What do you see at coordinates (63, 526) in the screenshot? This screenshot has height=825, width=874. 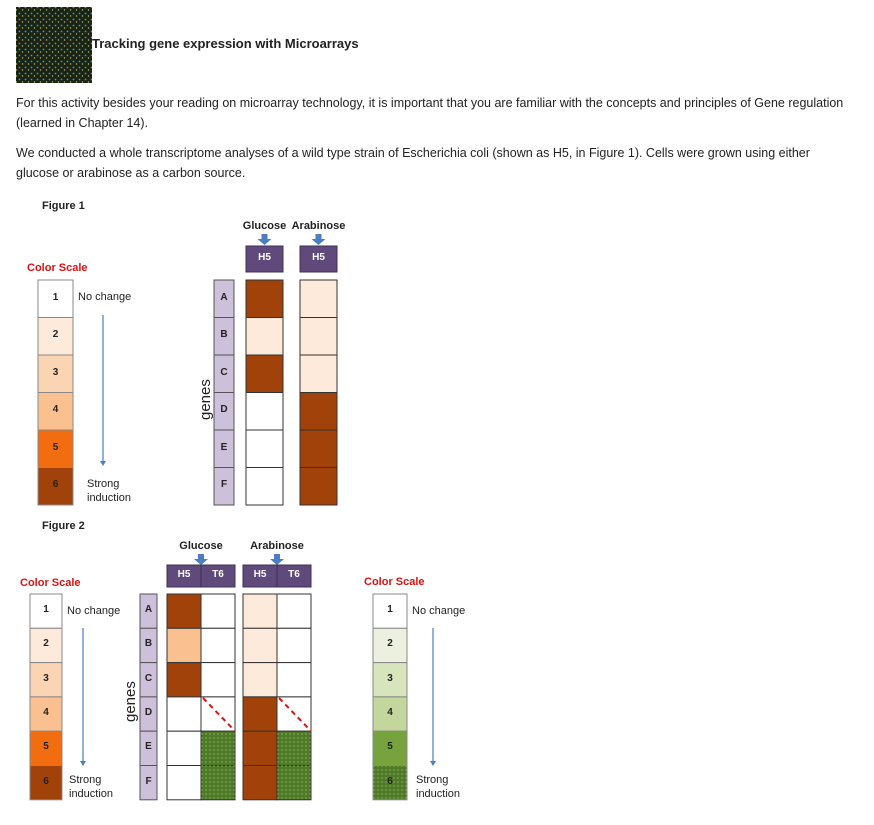 I see `figure-label: Figure 2` at bounding box center [63, 526].